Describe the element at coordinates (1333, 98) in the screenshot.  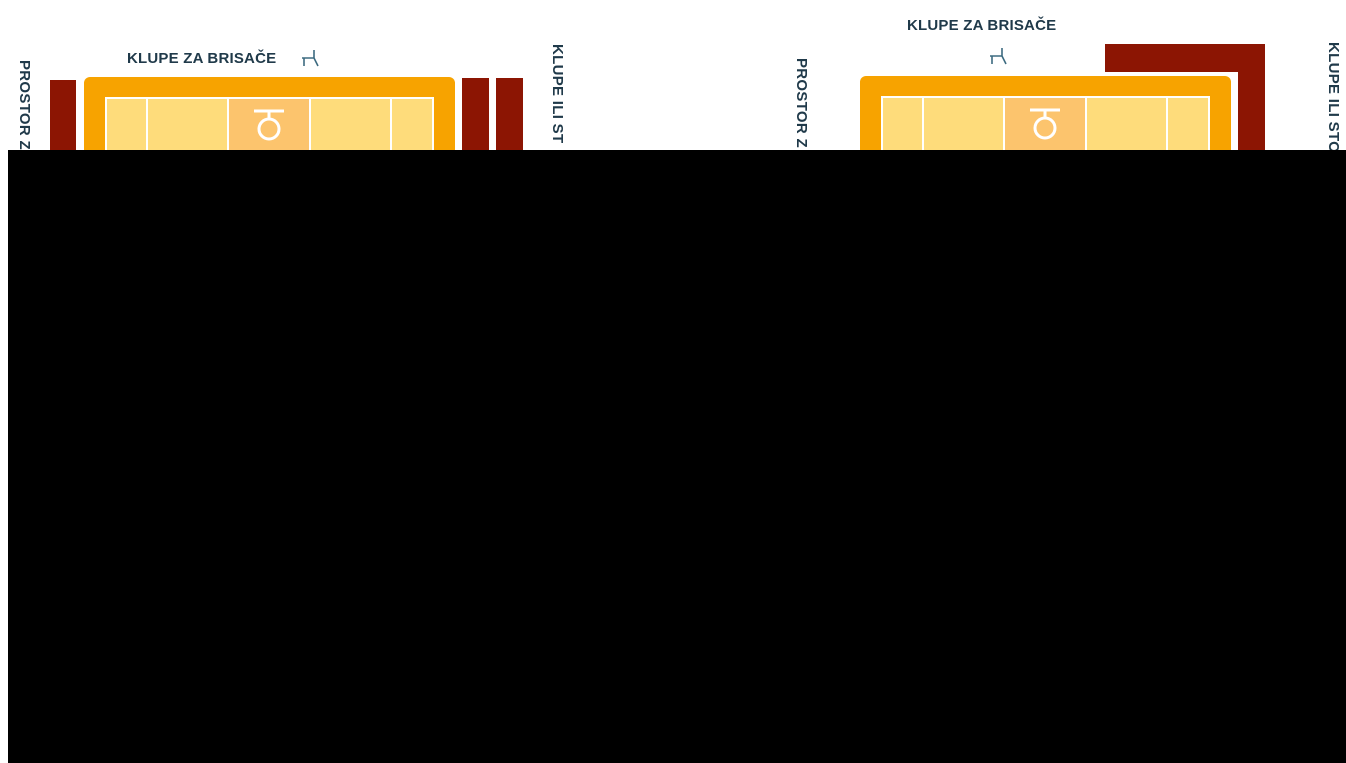
I see `bench-label-right: KLUPE ILI STO` at that location.